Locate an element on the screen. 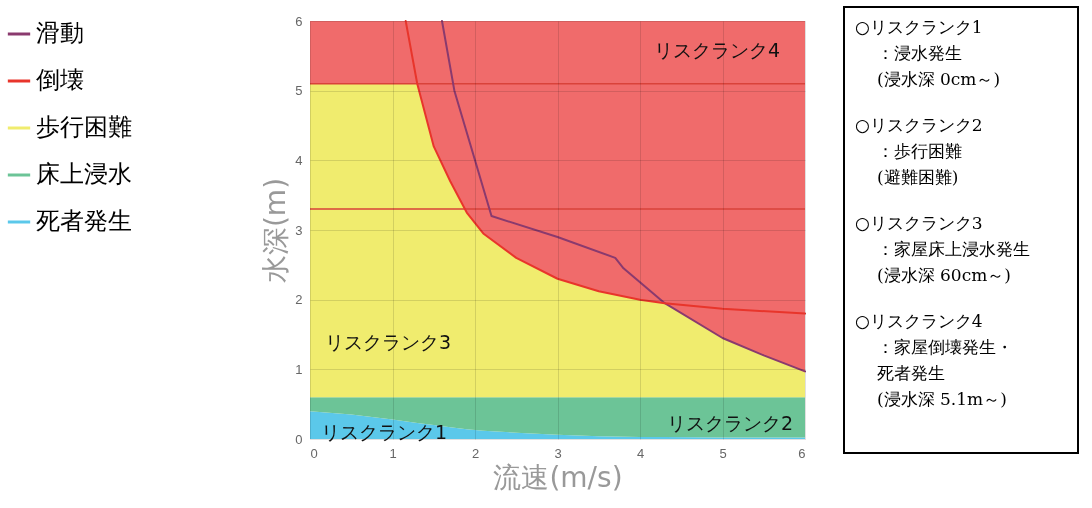 The image size is (1092, 508). legend-label: 倒壊 is located at coordinates (60, 80).